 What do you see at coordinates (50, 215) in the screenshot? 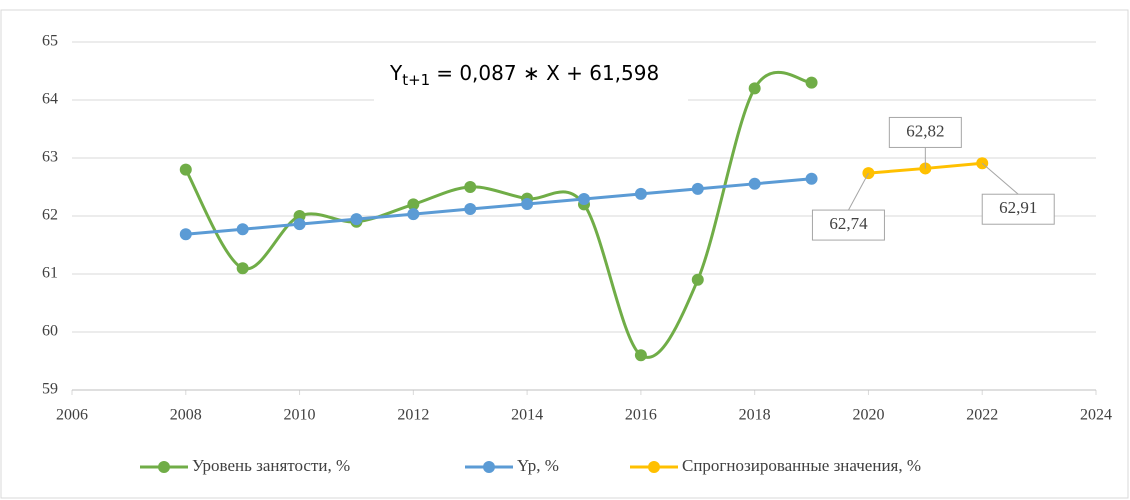
I see `y-tick-label: 62` at bounding box center [50, 215].